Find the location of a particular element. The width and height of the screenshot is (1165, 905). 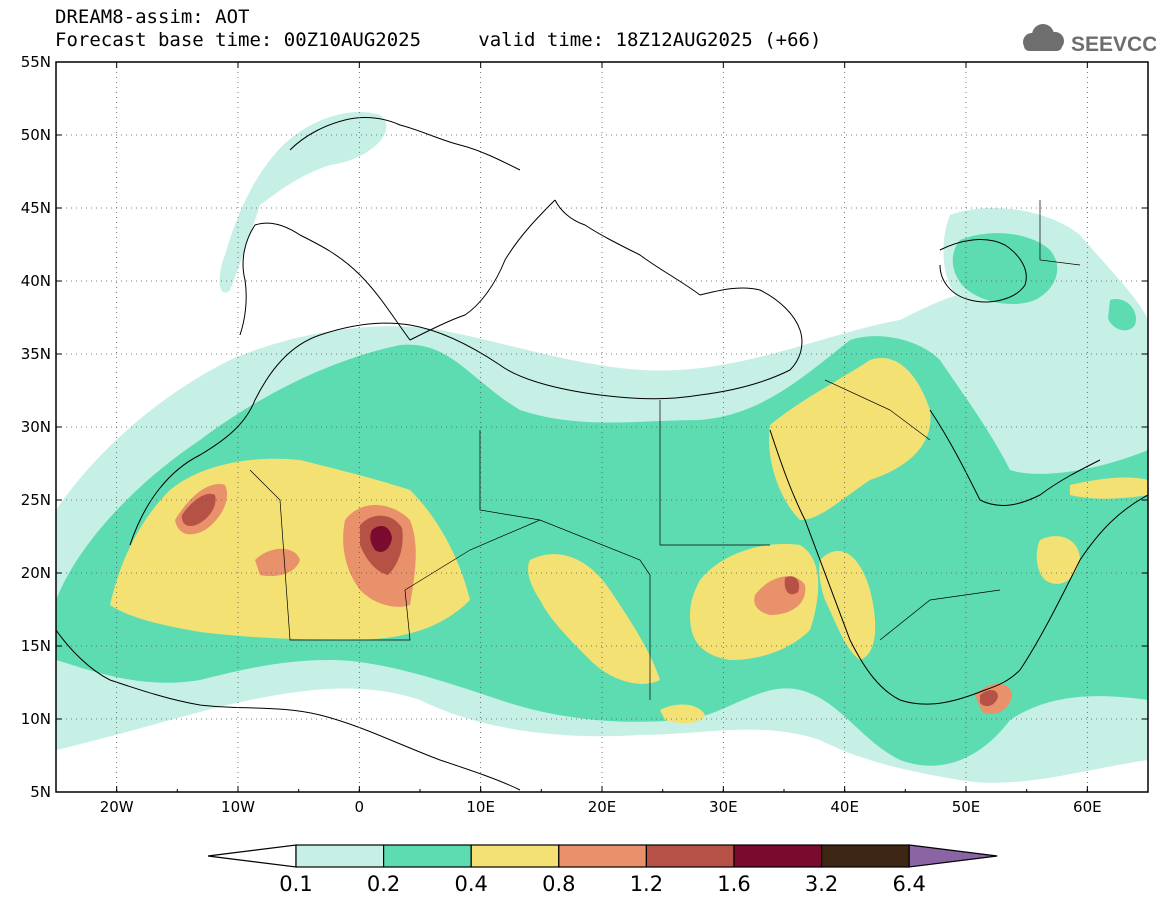

lat-label: 30N is located at coordinates (36, 427).